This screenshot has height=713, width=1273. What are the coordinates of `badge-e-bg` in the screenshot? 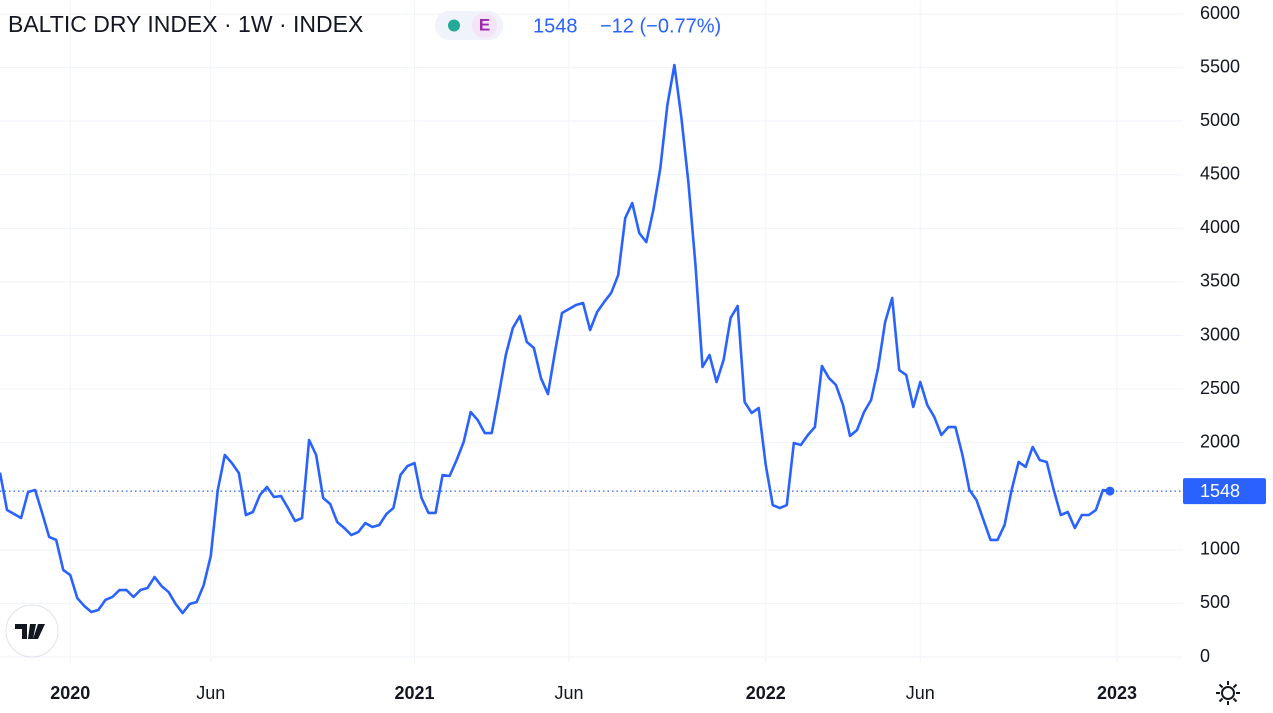 It's located at (484, 25).